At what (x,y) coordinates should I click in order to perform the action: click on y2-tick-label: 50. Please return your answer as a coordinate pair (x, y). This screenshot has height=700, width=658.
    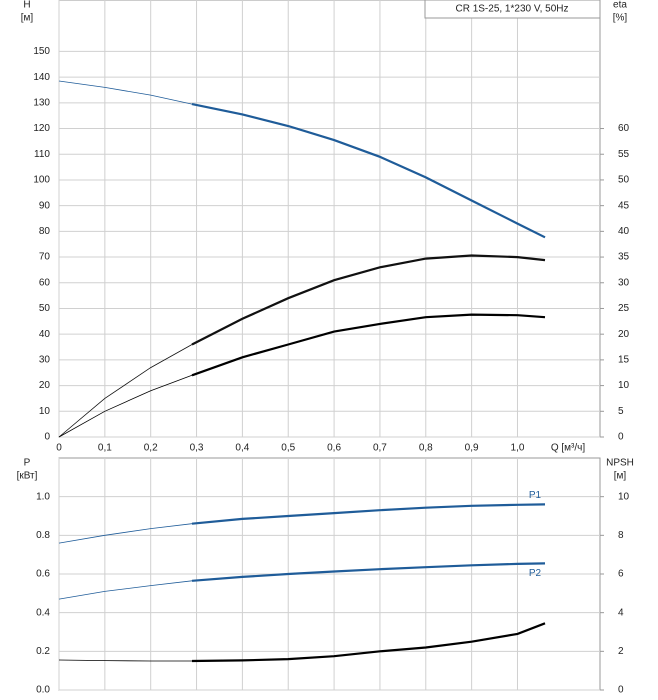
    Looking at the image, I should click on (624, 180).